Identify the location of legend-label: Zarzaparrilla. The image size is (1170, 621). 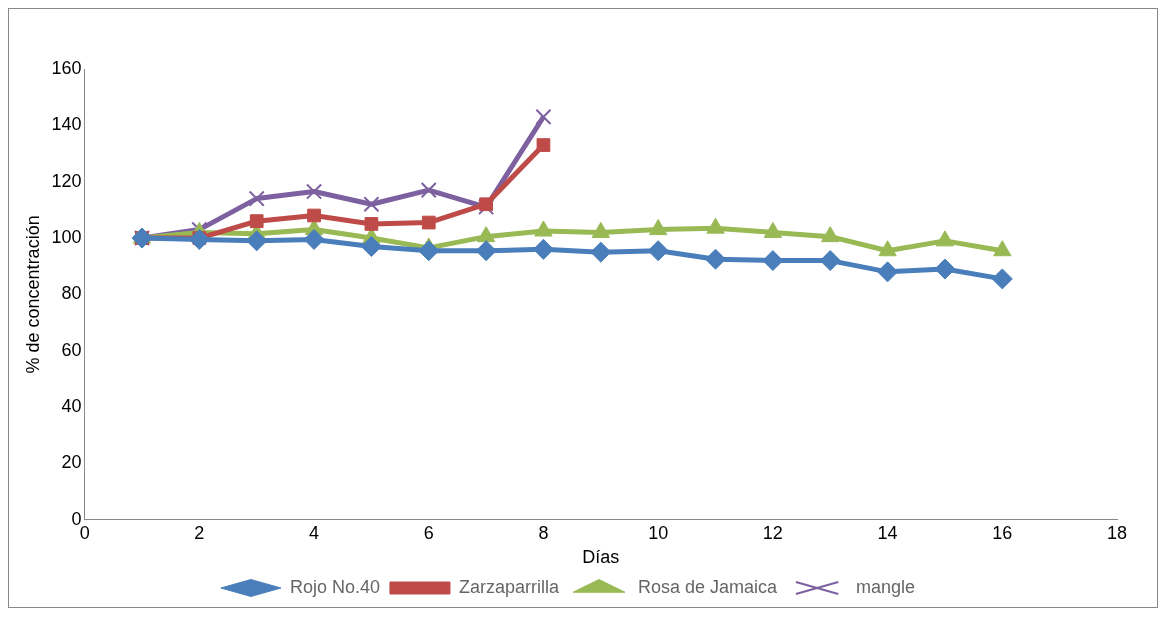
(509, 586).